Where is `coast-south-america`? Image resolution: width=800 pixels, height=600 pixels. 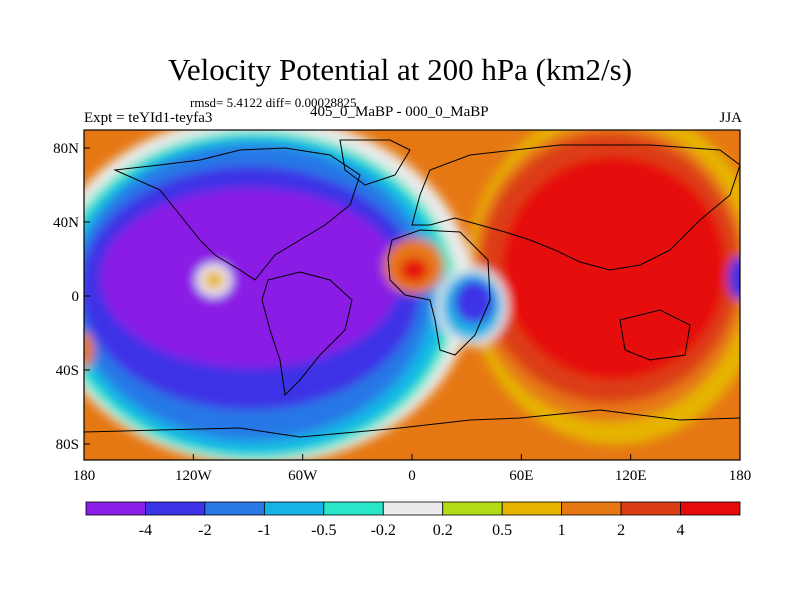
coast-south-america is located at coordinates (307, 334).